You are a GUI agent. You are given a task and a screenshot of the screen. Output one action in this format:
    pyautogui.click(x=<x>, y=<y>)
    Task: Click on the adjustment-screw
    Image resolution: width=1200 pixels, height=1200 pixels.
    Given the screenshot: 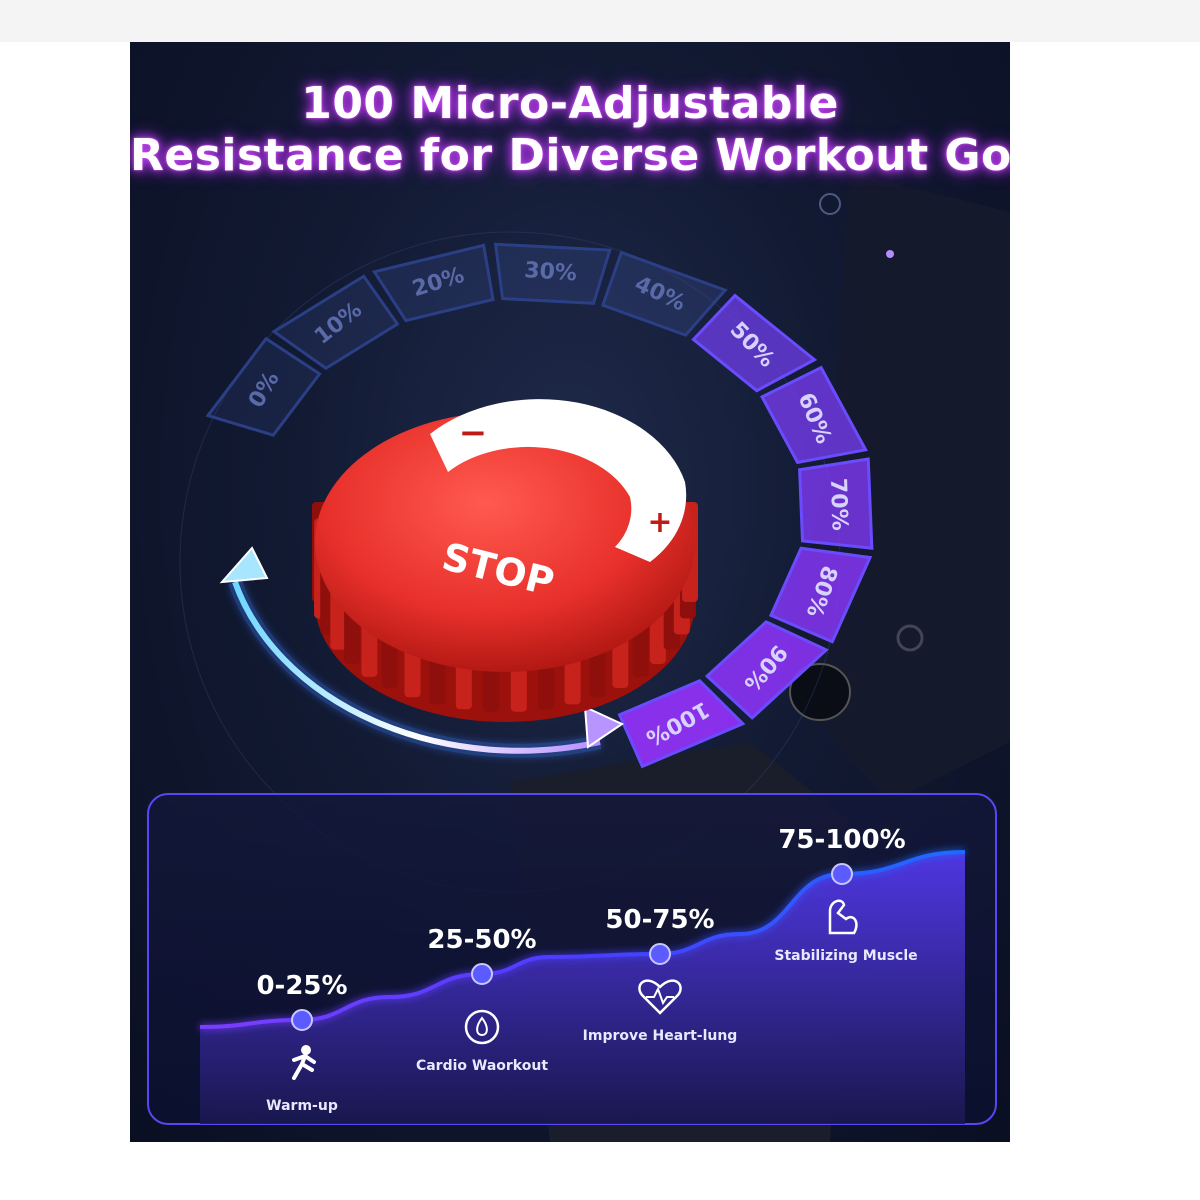 What is the action you would take?
    pyautogui.click(x=820, y=692)
    